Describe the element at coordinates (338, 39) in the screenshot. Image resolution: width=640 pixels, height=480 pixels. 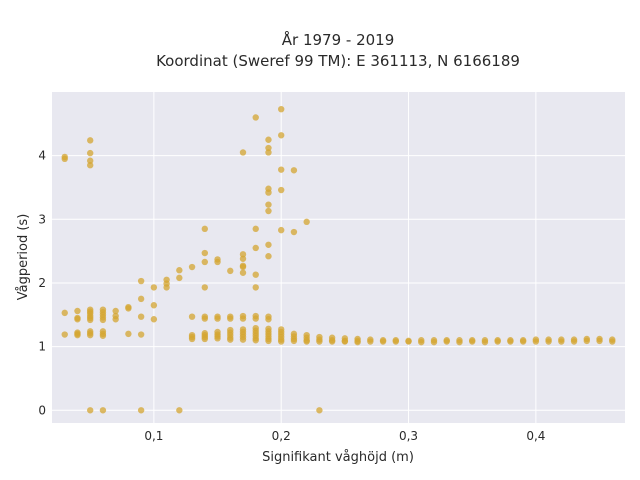
I see `chart-title-line-1: År 1979 - 2019` at that location.